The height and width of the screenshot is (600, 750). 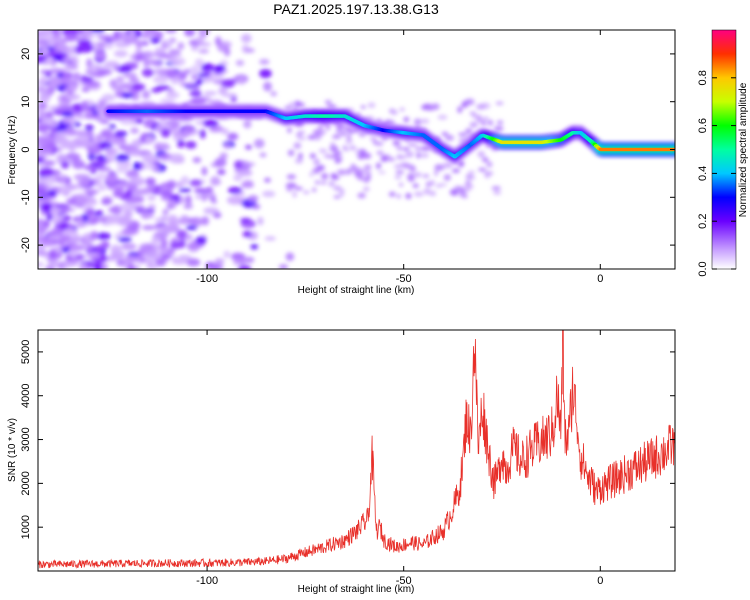 What do you see at coordinates (26, 54) in the screenshot?
I see `y-tick-label: 20` at bounding box center [26, 54].